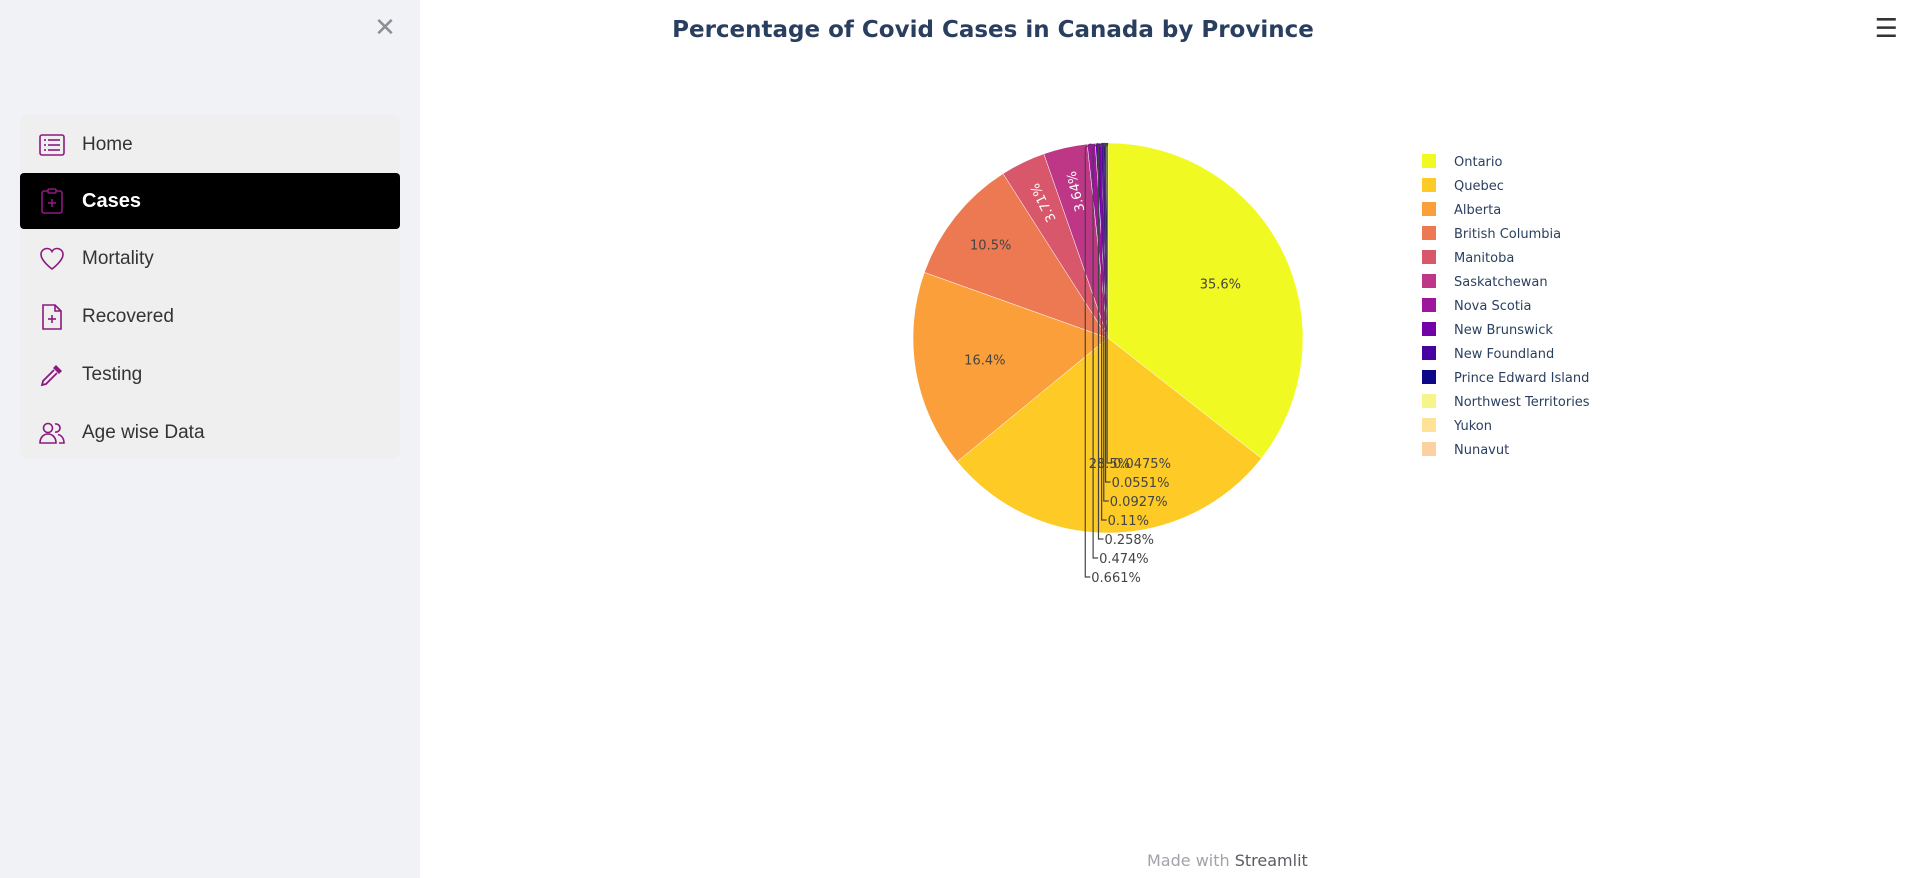  Describe the element at coordinates (210, 375) in the screenshot. I see `nav-item-testing: Testing` at that location.